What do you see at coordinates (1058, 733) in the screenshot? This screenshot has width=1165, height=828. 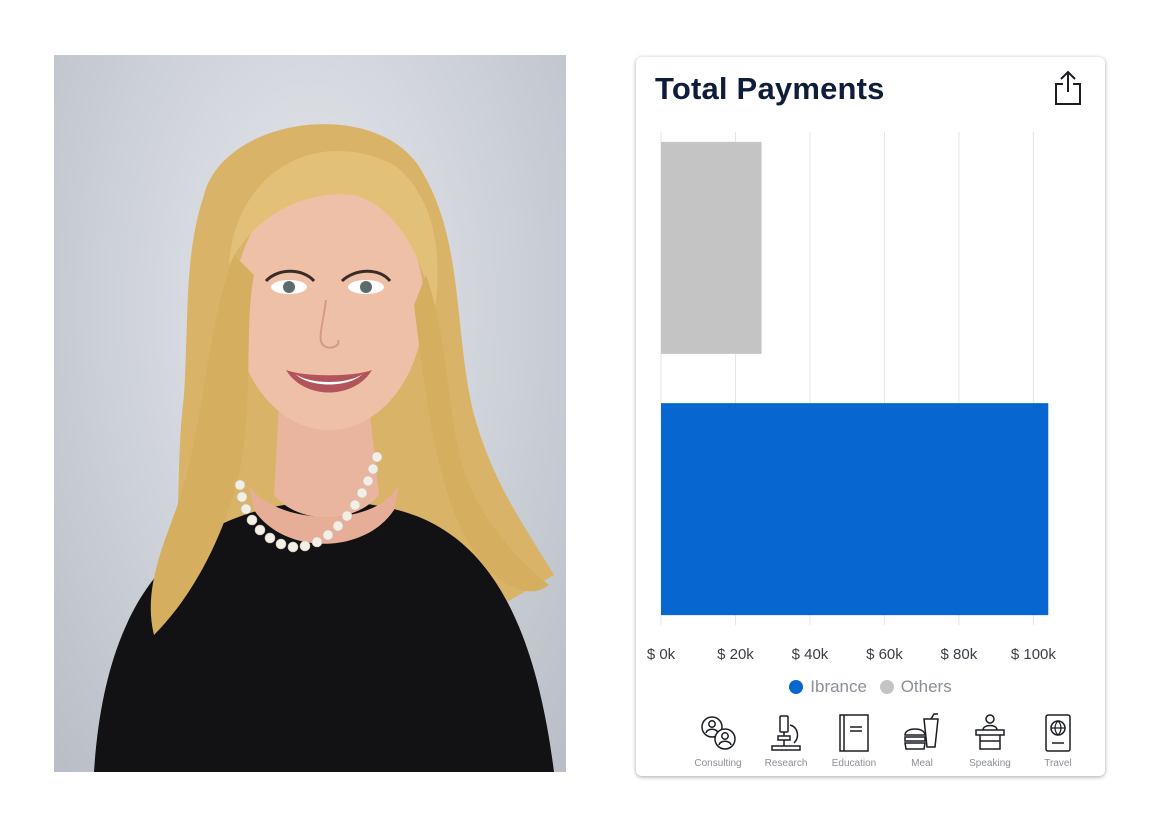 I see `passport-icon` at bounding box center [1058, 733].